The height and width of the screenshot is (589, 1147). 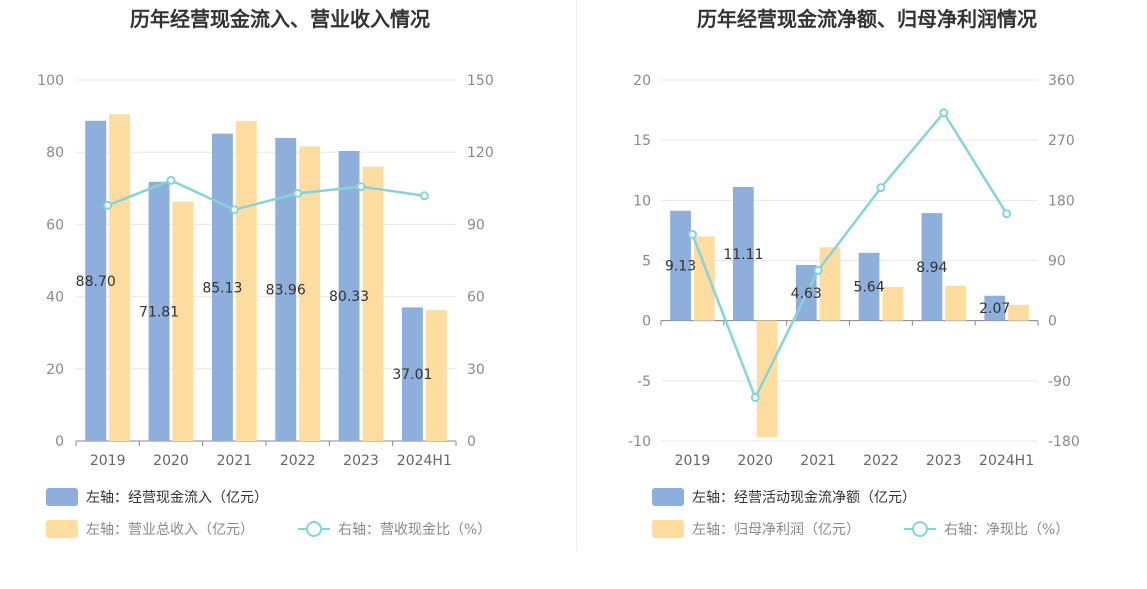 What do you see at coordinates (642, 201) in the screenshot?
I see `left-axis-tick: 10` at bounding box center [642, 201].